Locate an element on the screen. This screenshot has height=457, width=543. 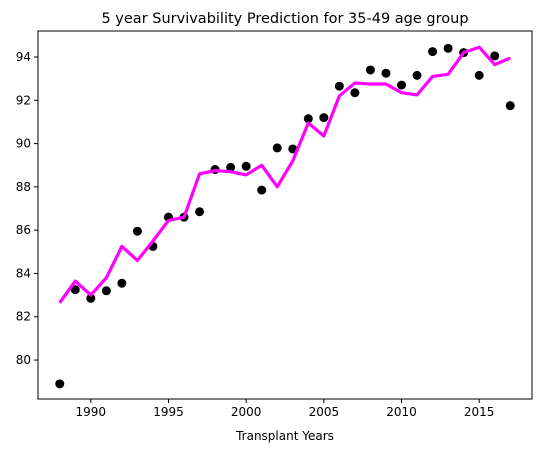
x-tick-label: 2000 is located at coordinates (246, 412).